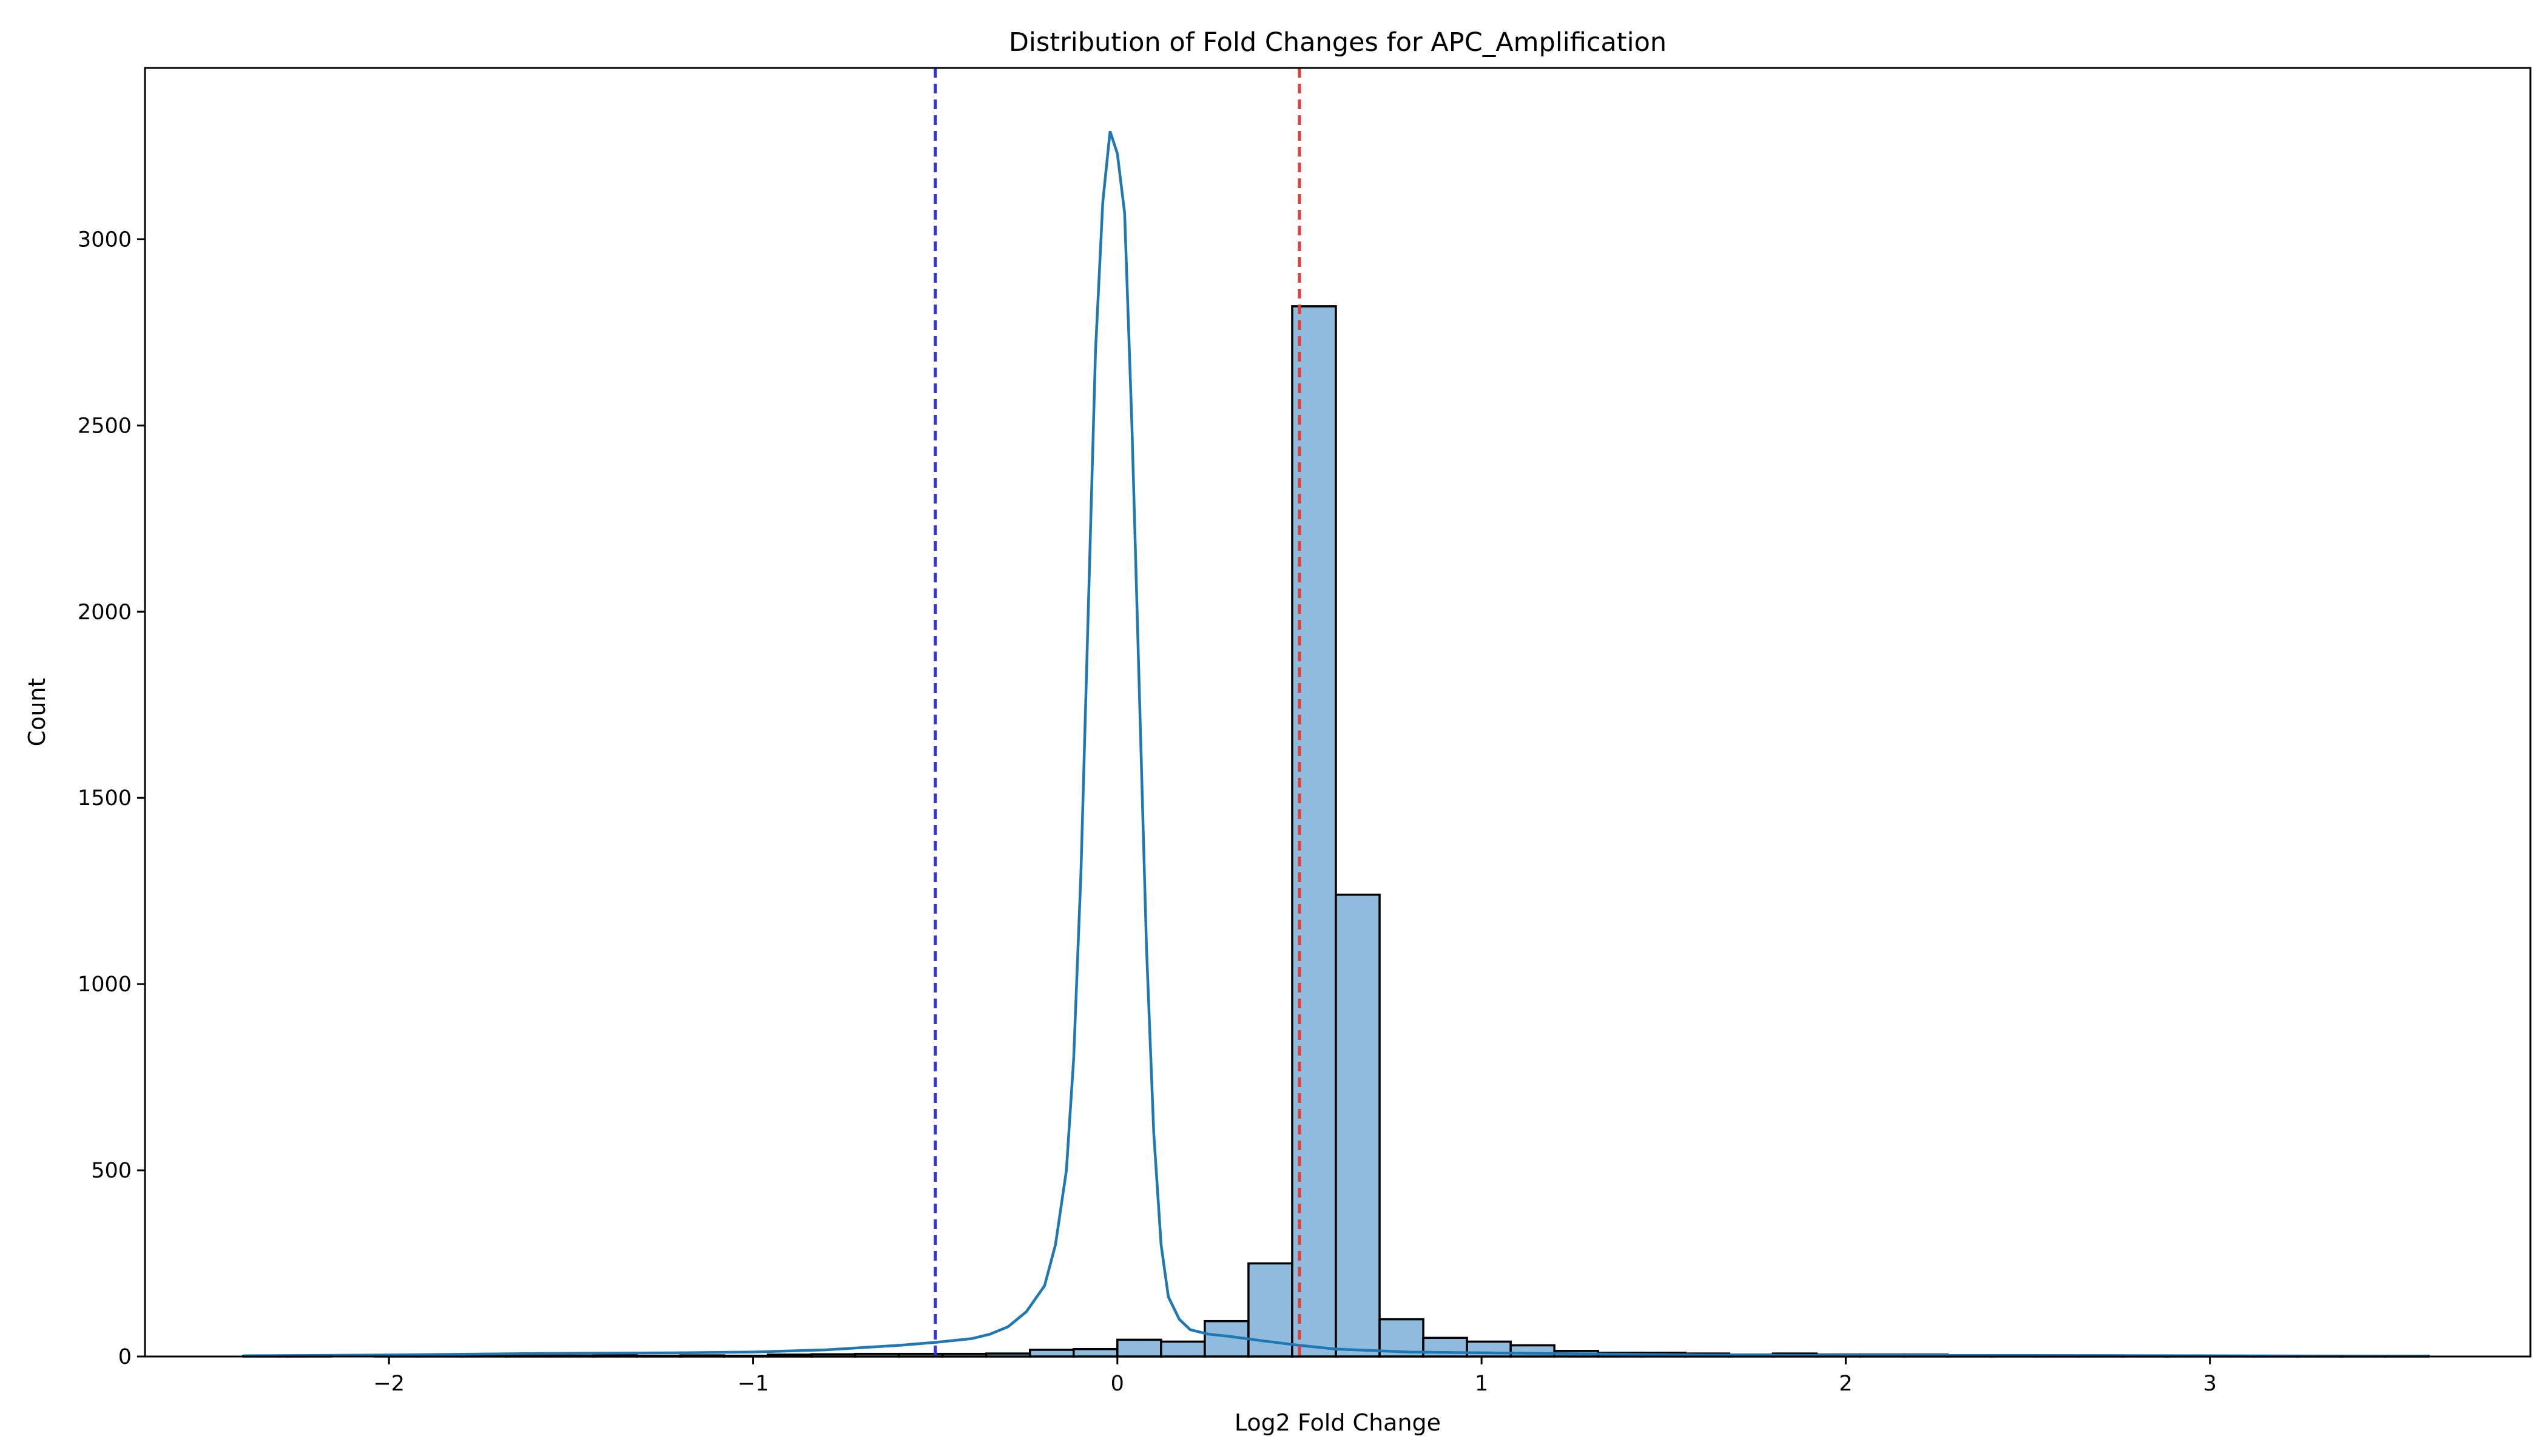 The width and height of the screenshot is (2548, 1456). Describe the element at coordinates (105, 240) in the screenshot. I see `y-tick-label: 3000` at that location.